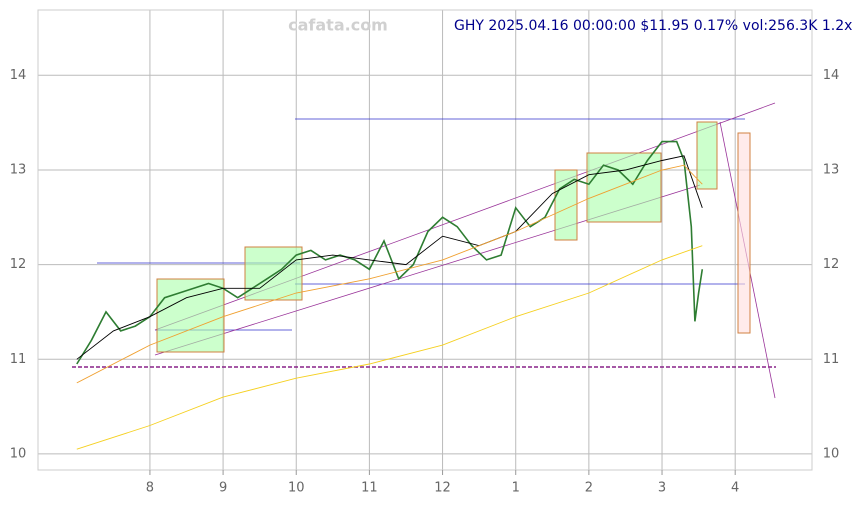  Describe the element at coordinates (150, 488) in the screenshot. I see `x-tick-label: 8` at that location.